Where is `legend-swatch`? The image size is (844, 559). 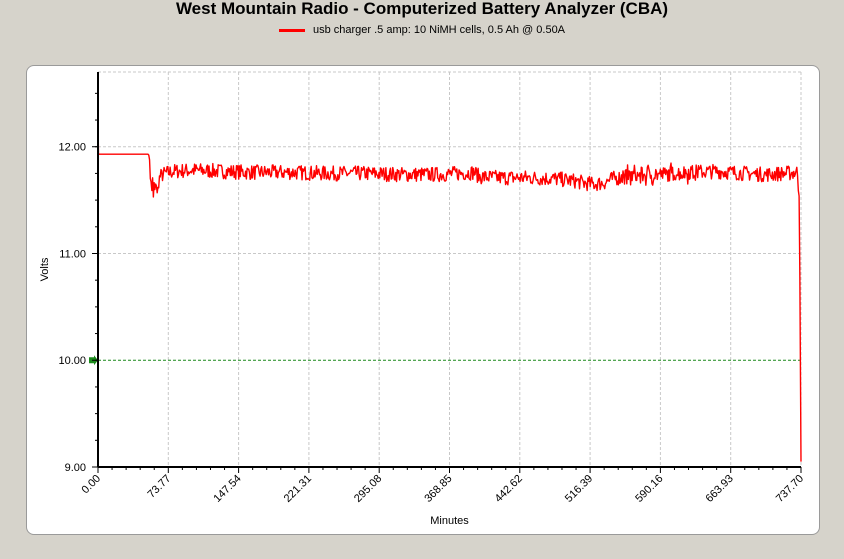
legend-swatch is located at coordinates (291, 30).